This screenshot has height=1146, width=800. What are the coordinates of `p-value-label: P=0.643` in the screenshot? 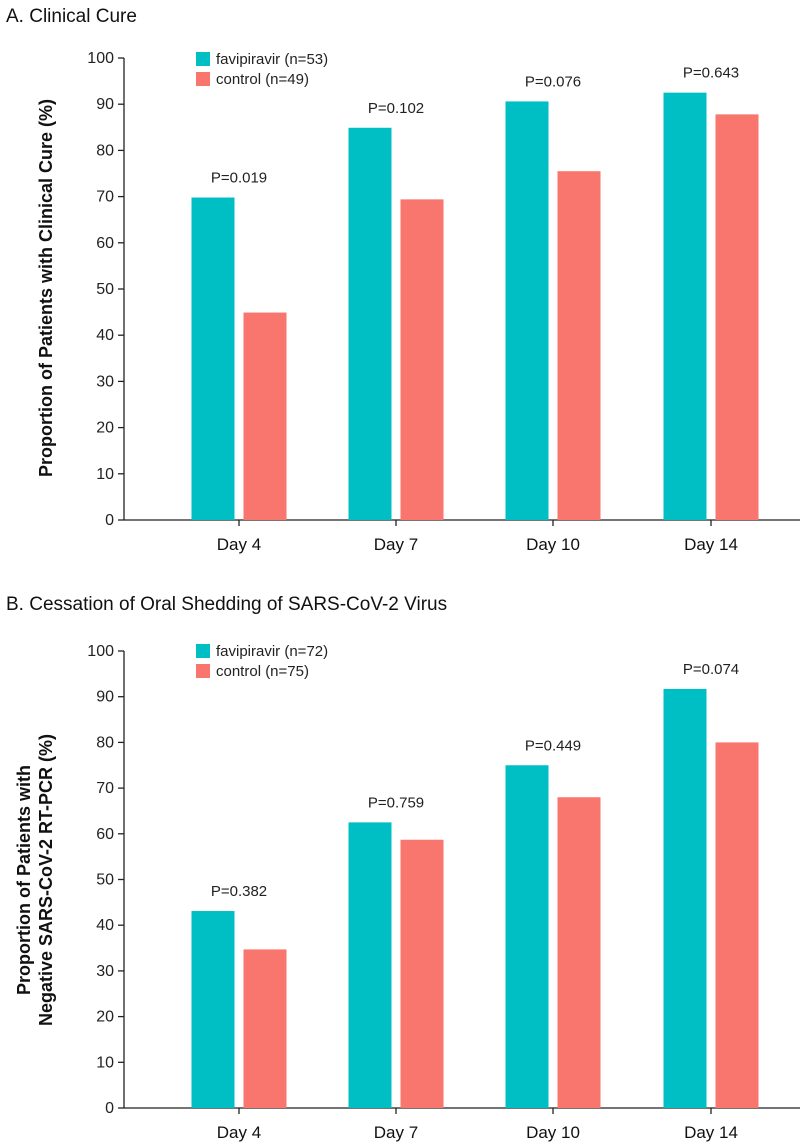 It's located at (711, 73).